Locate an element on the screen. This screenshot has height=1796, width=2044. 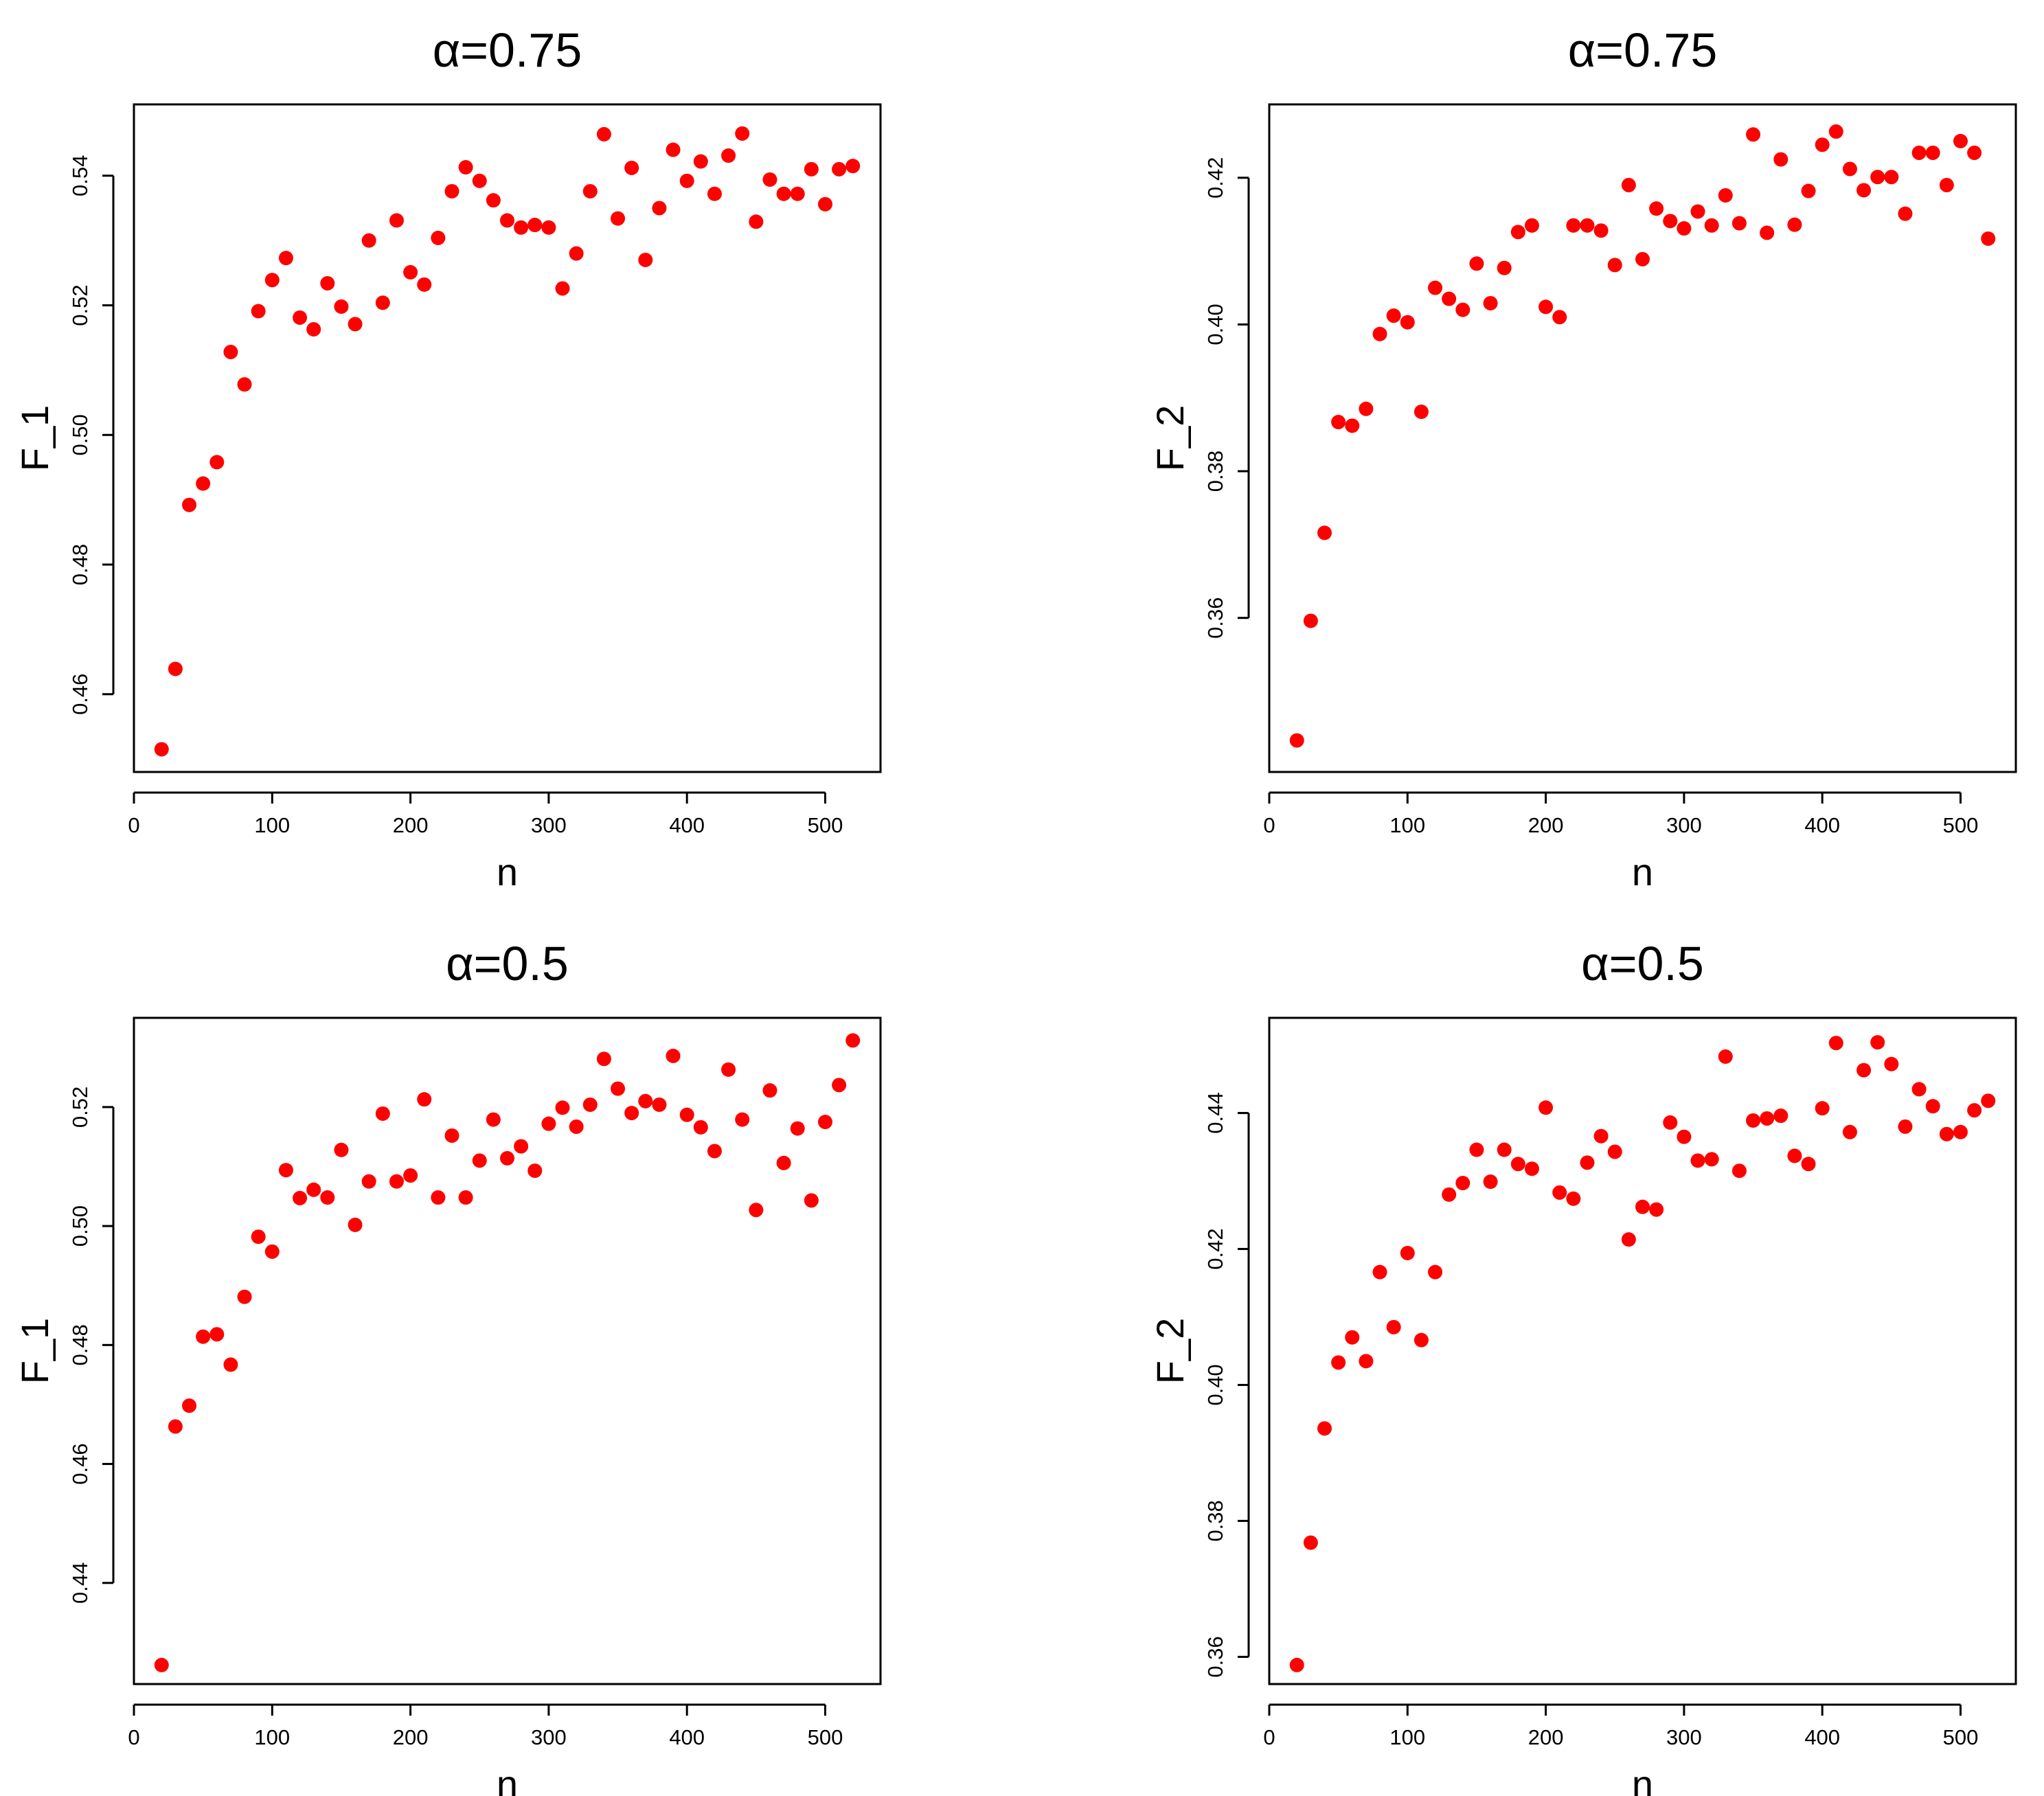
plot-frame is located at coordinates (1642, 438).